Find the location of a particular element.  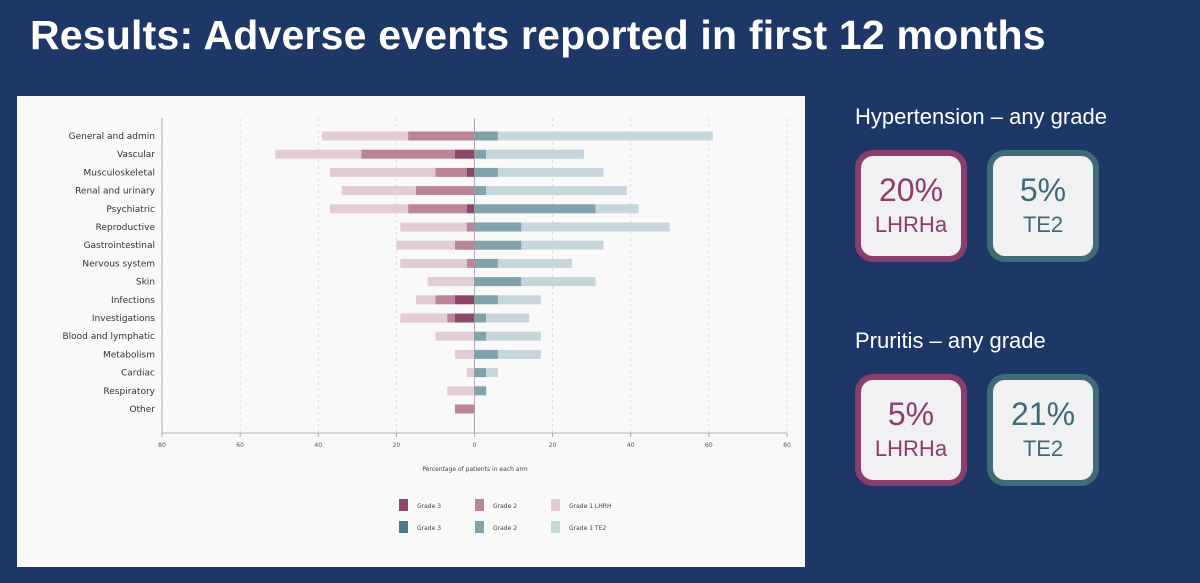

category-label: Vascular is located at coordinates (136, 155).